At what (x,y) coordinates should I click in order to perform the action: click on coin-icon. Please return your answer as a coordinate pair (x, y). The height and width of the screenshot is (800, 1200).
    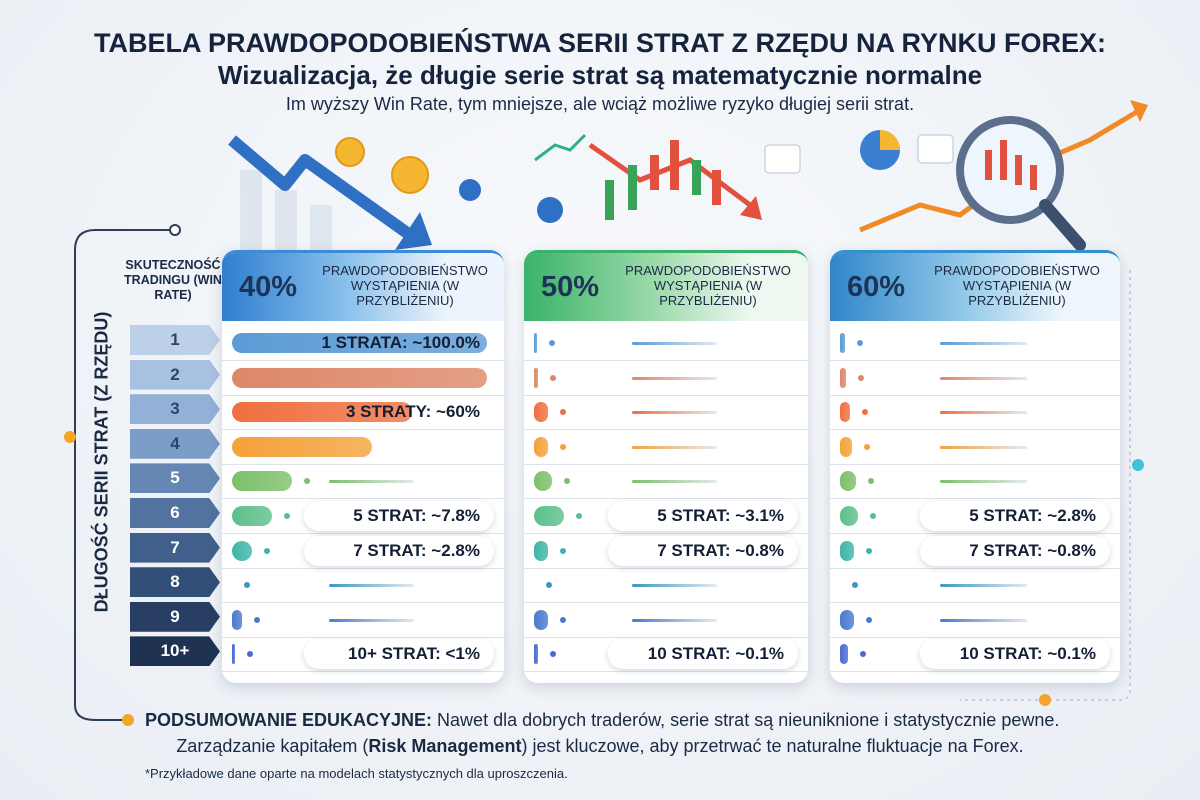
    Looking at the image, I should click on (550, 210).